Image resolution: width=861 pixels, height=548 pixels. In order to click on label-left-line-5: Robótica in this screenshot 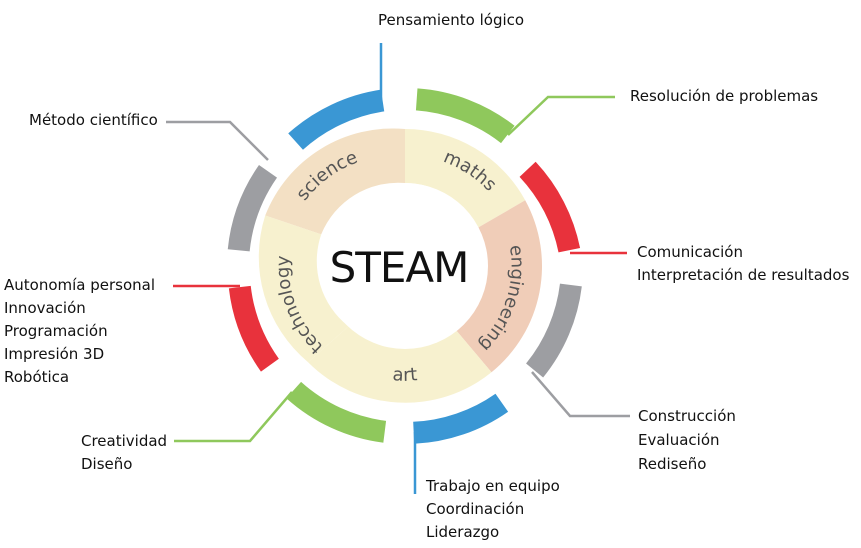, I will do `click(37, 377)`.